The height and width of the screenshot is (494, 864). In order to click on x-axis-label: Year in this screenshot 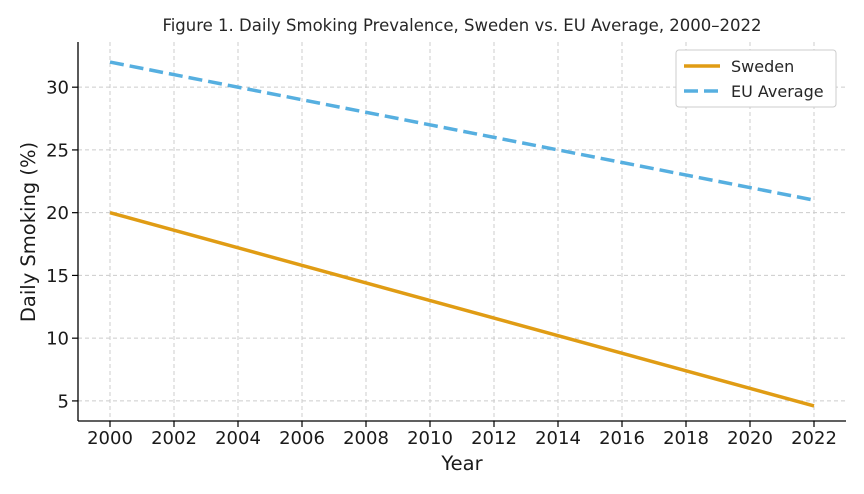, I will do `click(461, 463)`.